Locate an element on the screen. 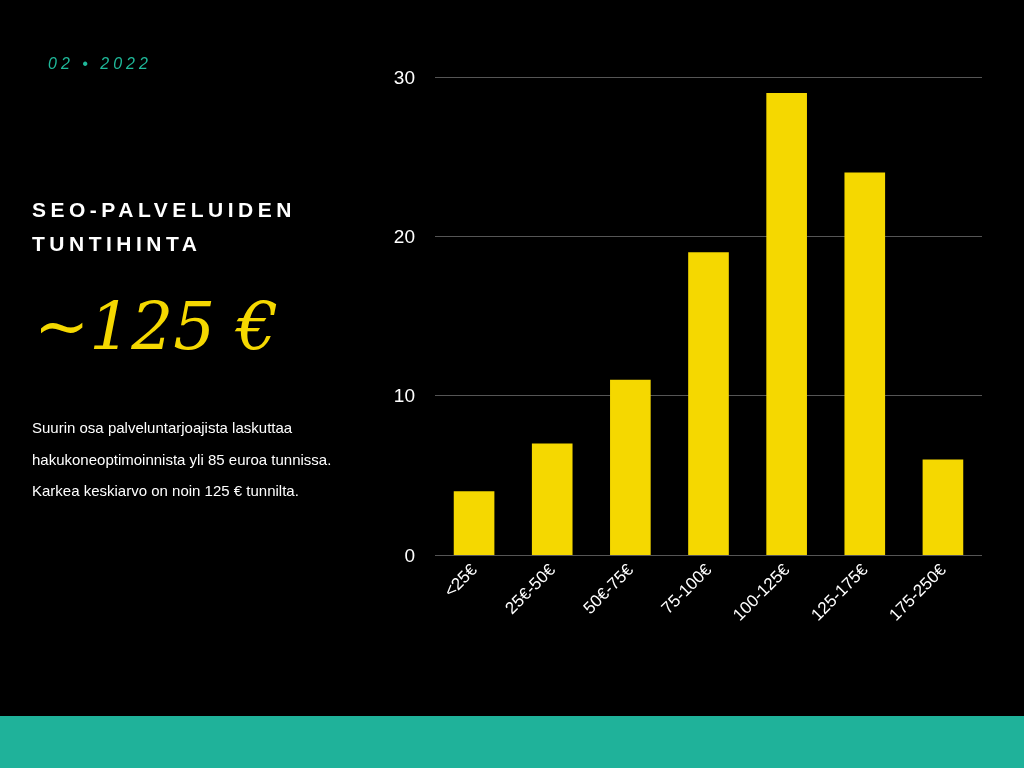  text: 02 • 2022 is located at coordinates (100, 64).